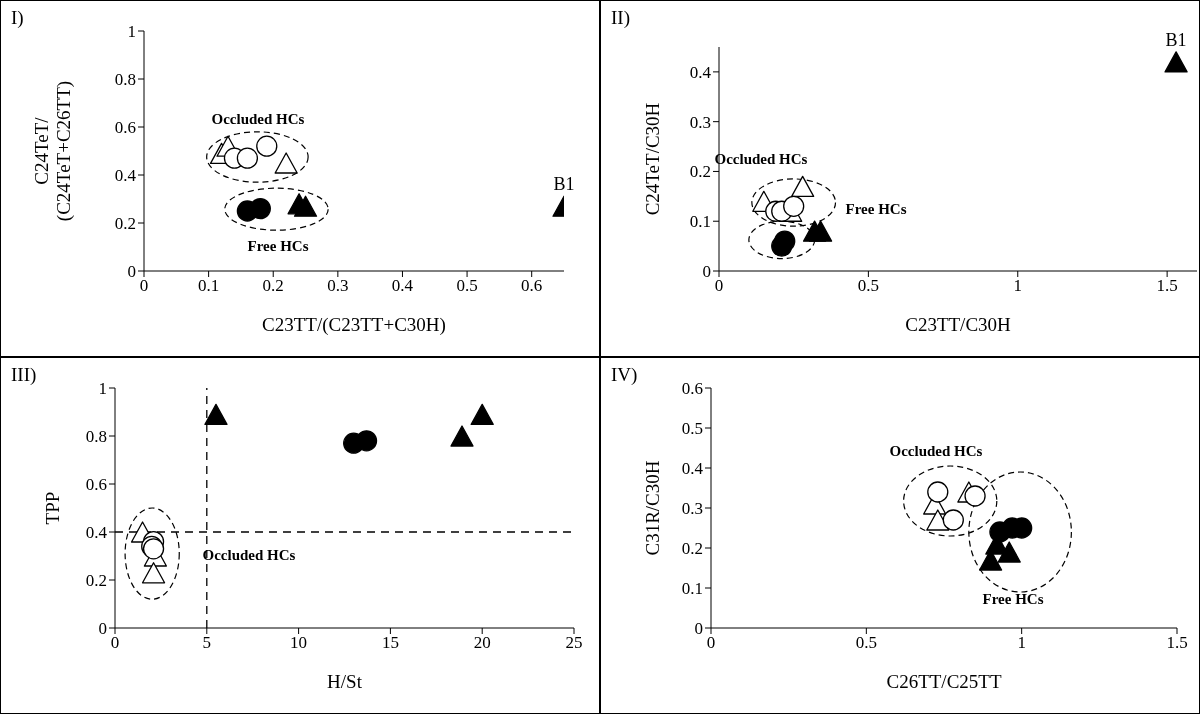  I want to click on x-tick-label: 0.6, so click(532, 286).